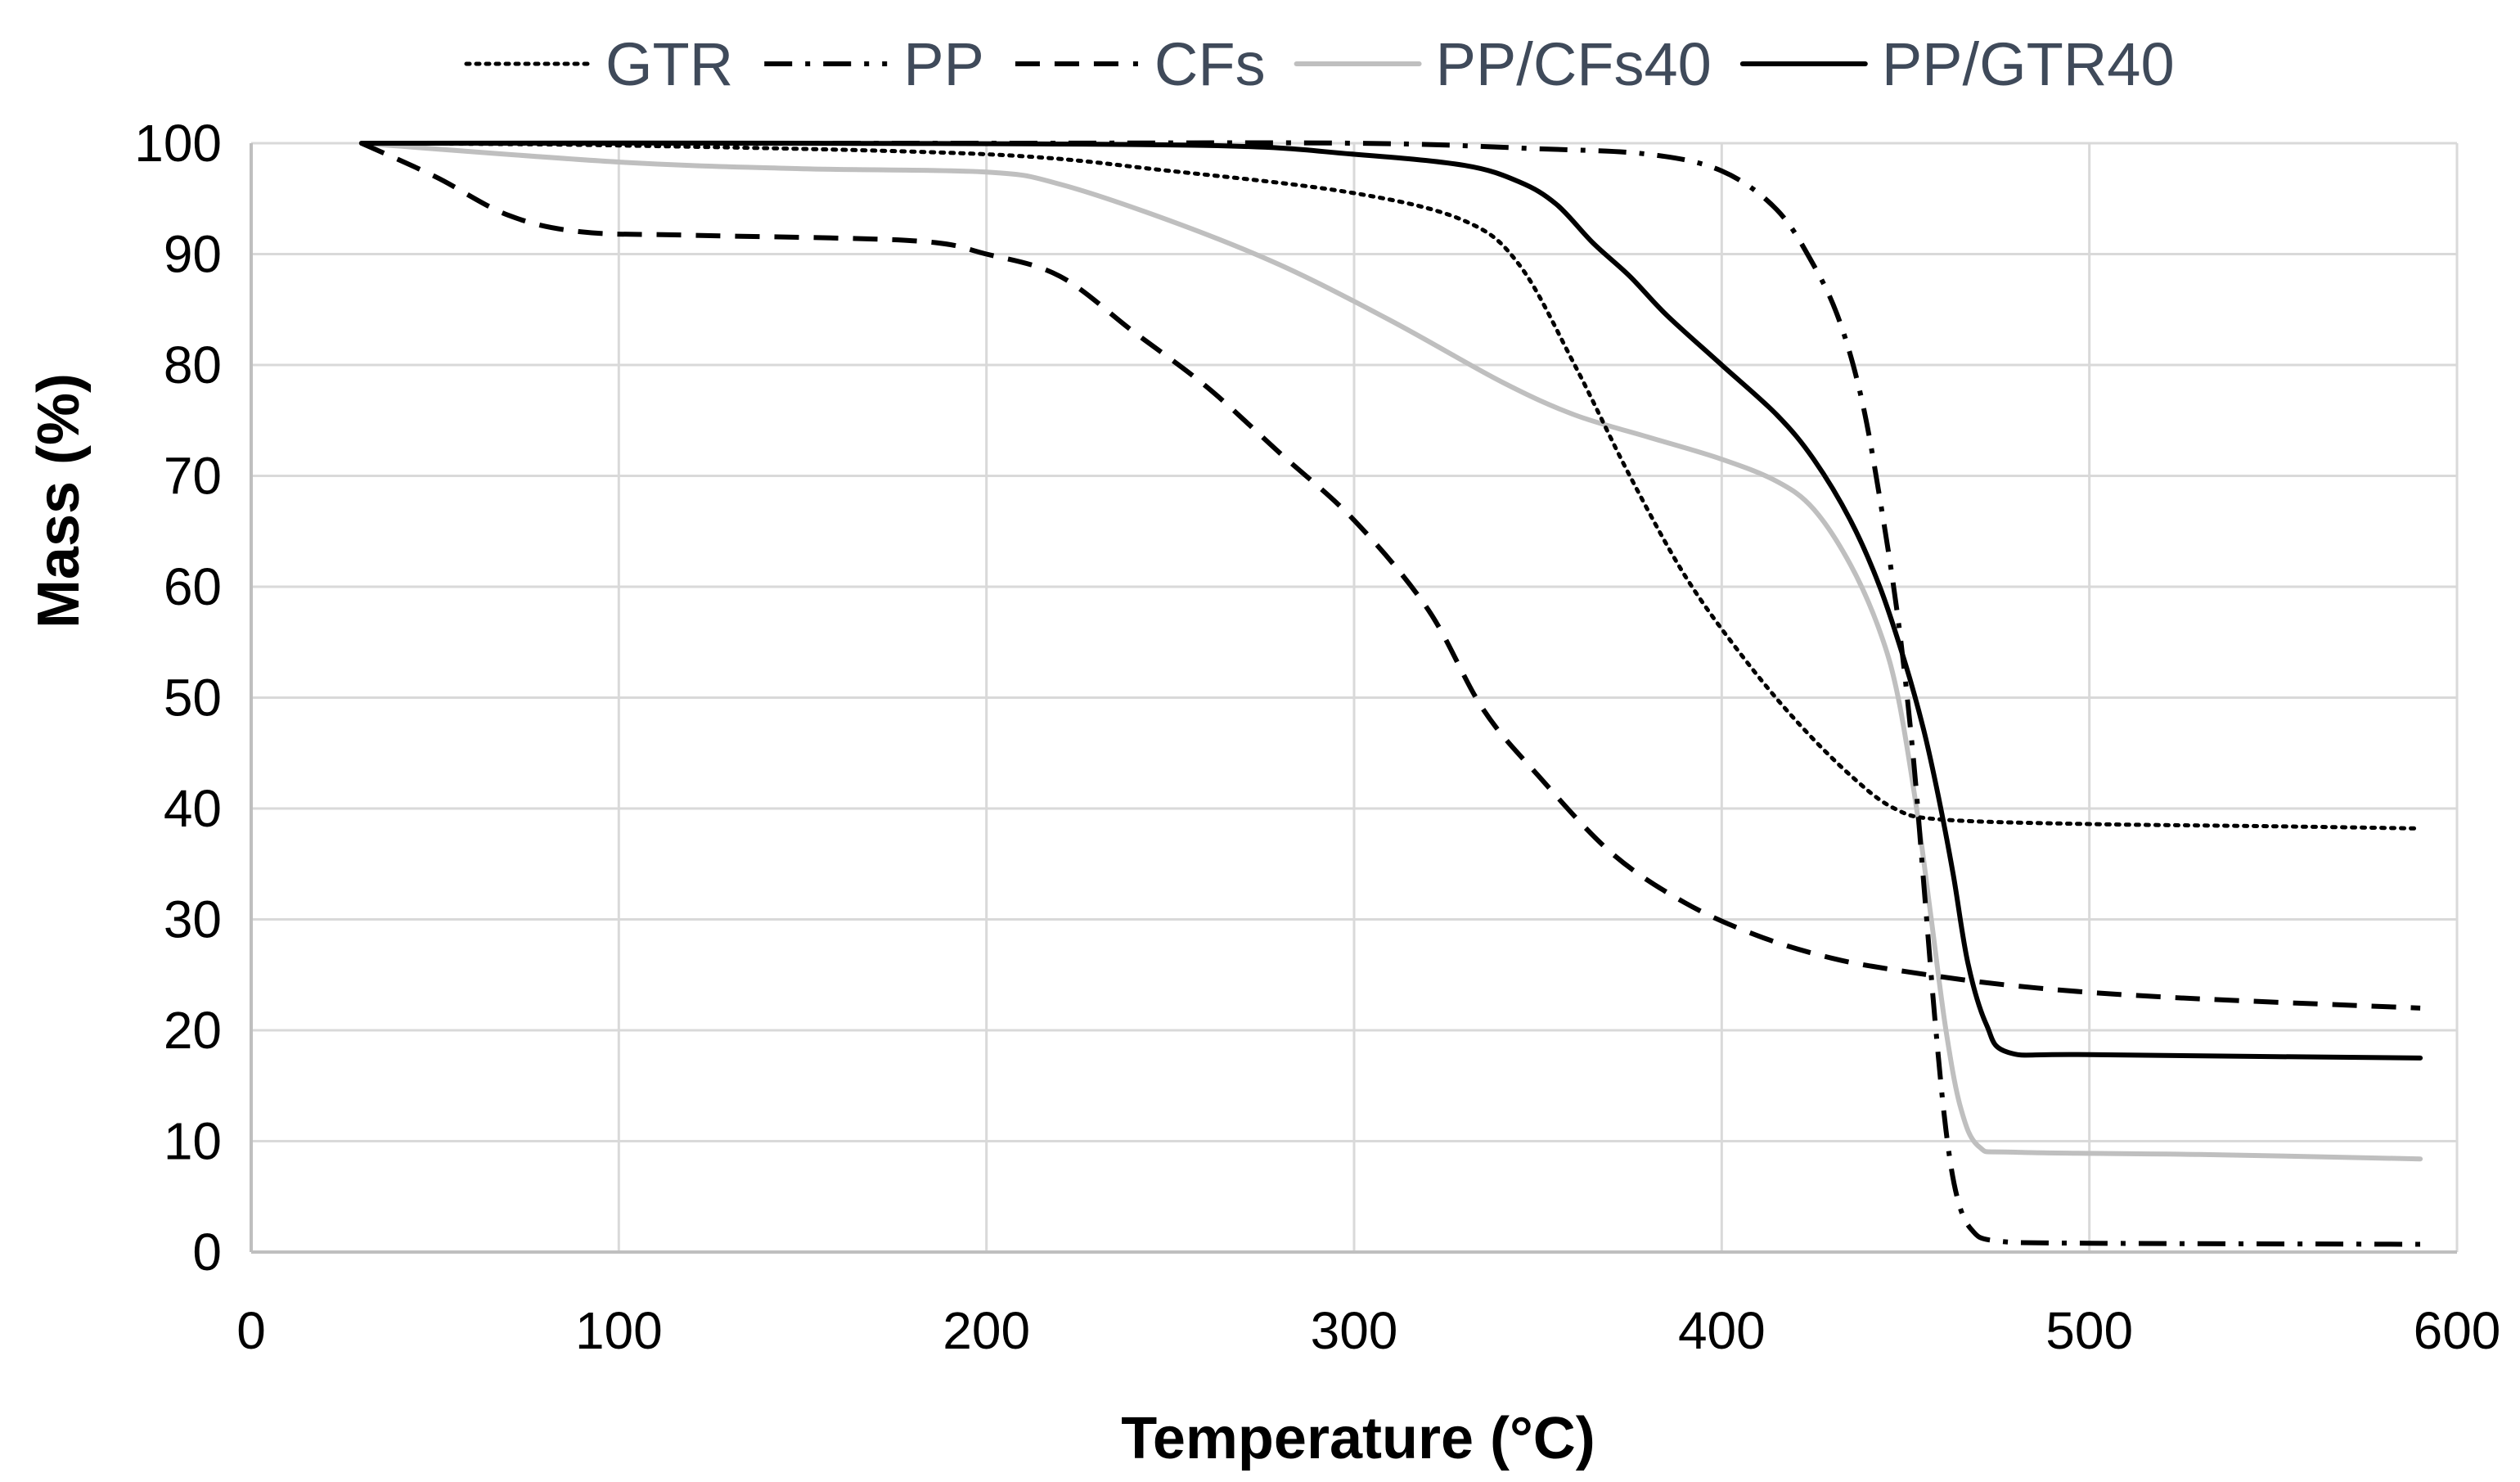 The height and width of the screenshot is (1482, 2520). What do you see at coordinates (2458, 1330) in the screenshot?
I see `x-tick-label: 600` at bounding box center [2458, 1330].